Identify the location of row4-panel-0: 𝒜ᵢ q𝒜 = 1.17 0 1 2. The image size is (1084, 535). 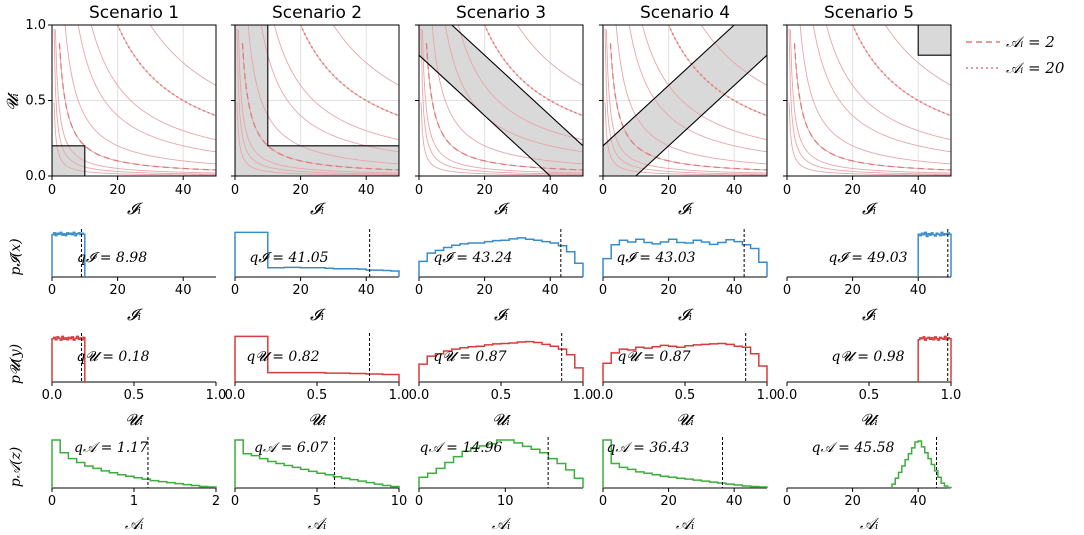
(134, 485).